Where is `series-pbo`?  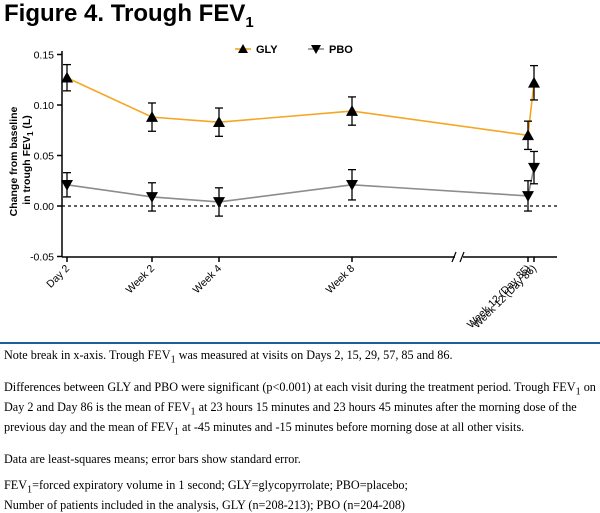 series-pbo is located at coordinates (300, 183).